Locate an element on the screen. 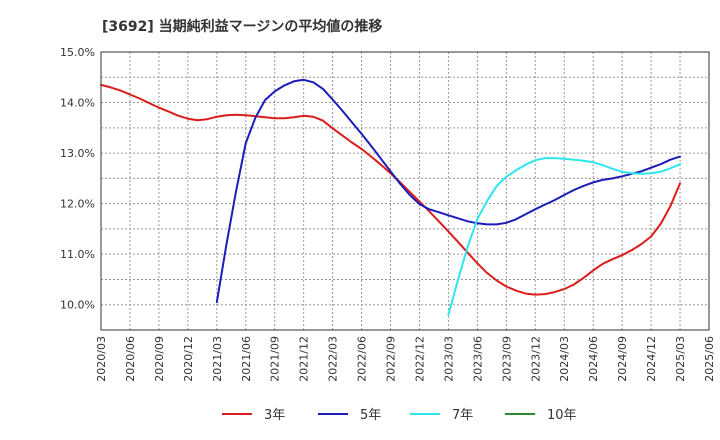 This screenshot has height=440, width=720. x-tick-label: 2025/03 is located at coordinates (680, 359).